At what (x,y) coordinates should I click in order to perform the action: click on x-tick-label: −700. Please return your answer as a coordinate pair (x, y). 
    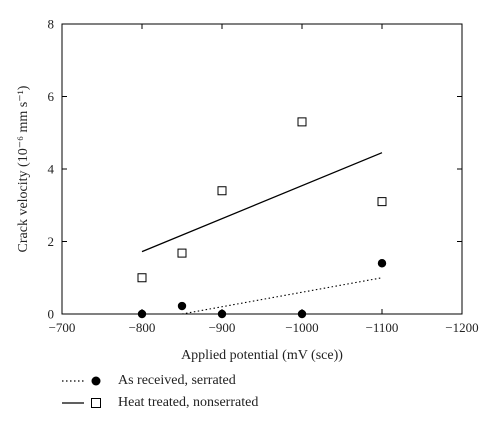
    Looking at the image, I should click on (62, 327).